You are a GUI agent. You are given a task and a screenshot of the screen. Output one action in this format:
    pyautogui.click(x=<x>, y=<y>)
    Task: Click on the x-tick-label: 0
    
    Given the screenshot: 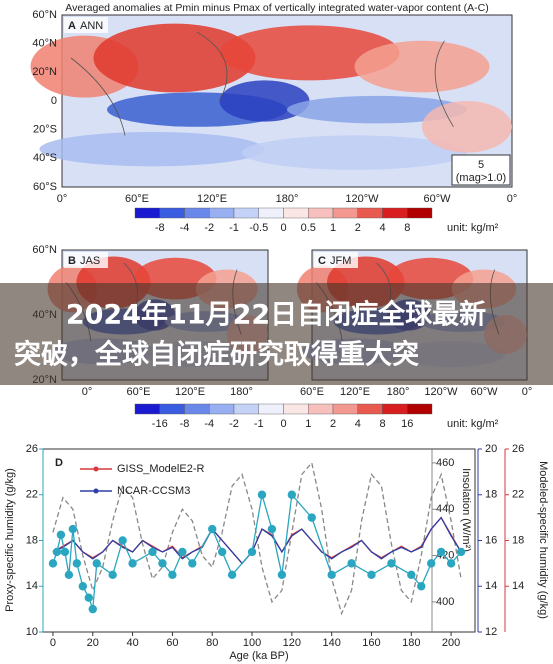 What is the action you would take?
    pyautogui.click(x=53, y=643)
    